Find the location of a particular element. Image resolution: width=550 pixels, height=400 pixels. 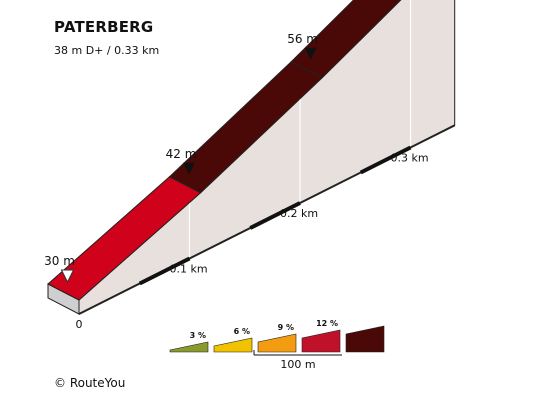

legend-label-0: 3 % is located at coordinates (198, 335).